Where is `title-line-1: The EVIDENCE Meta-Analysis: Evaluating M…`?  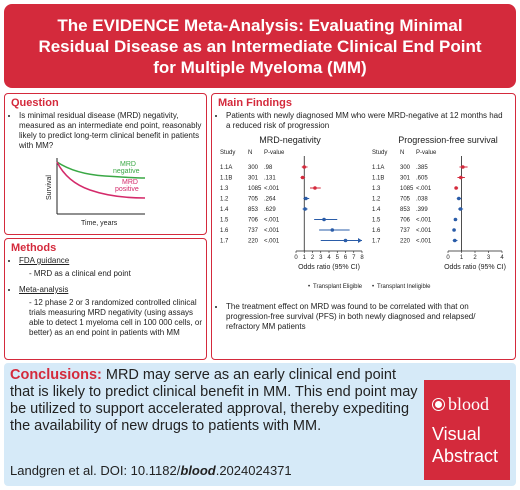 title-line-1: The EVIDENCE Meta-Analysis: Evaluating M… is located at coordinates (260, 25).